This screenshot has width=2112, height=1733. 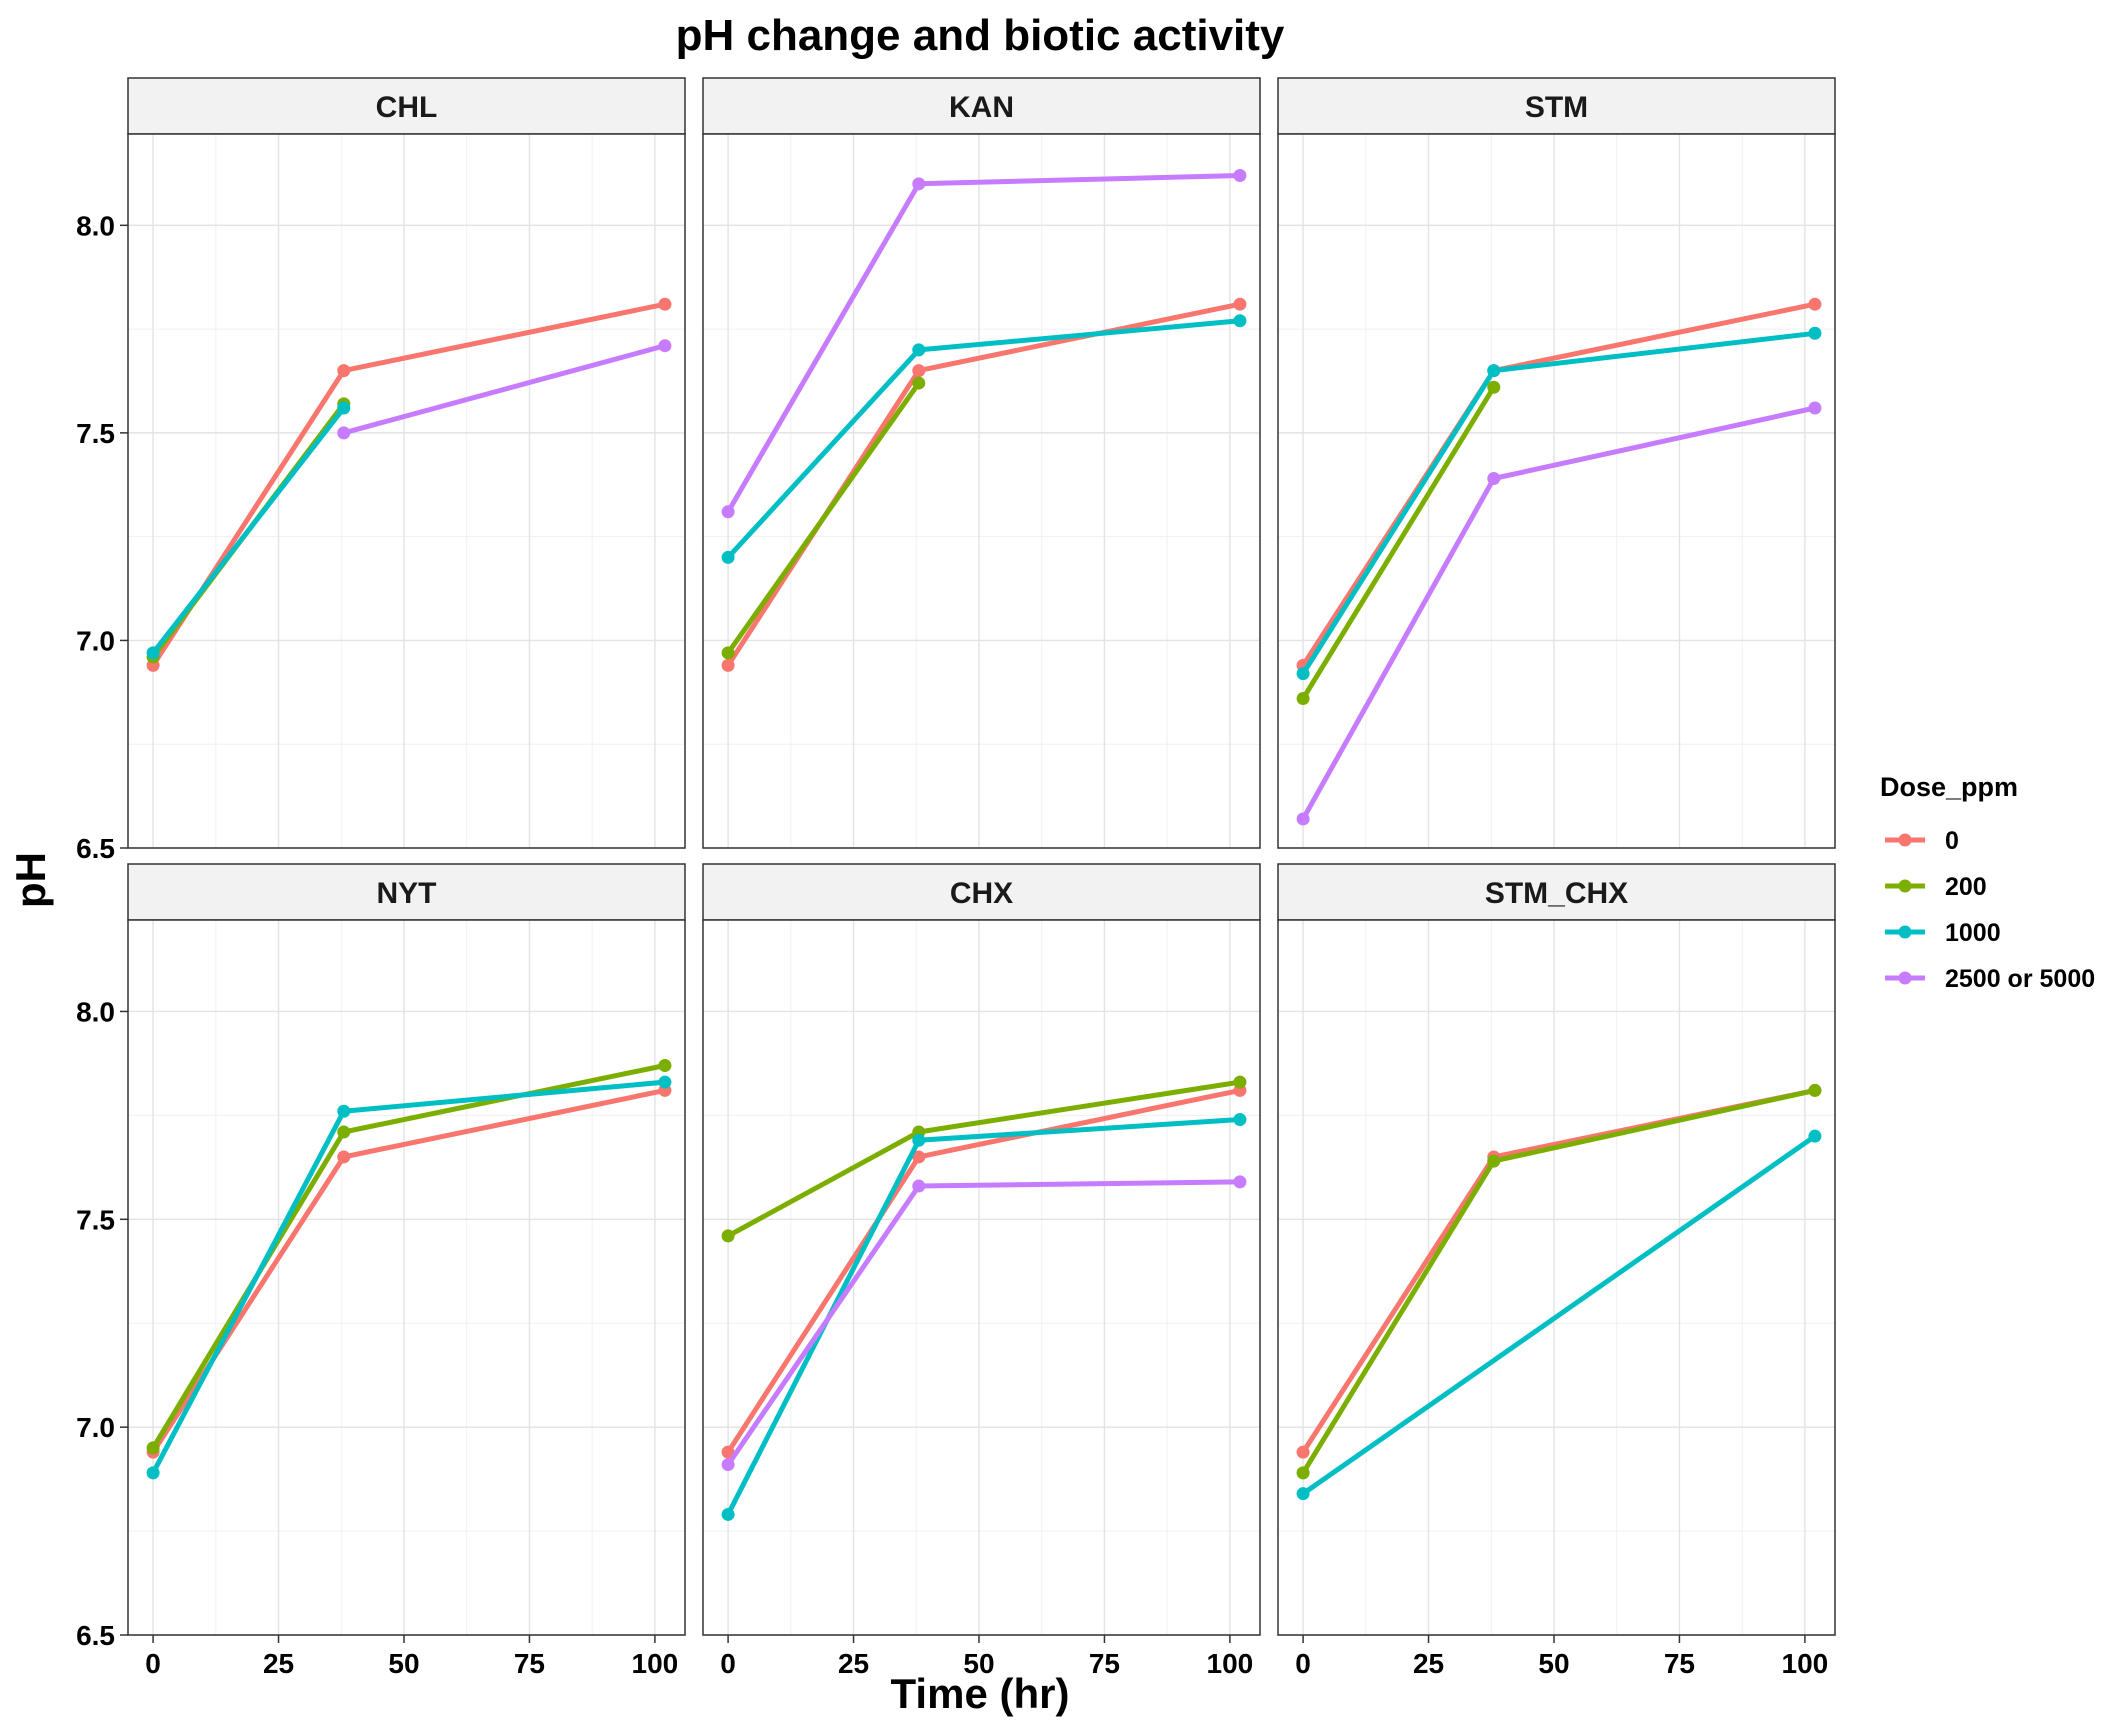 What do you see at coordinates (1943, 933) in the screenshot?
I see `legend-item: 1000` at bounding box center [1943, 933].